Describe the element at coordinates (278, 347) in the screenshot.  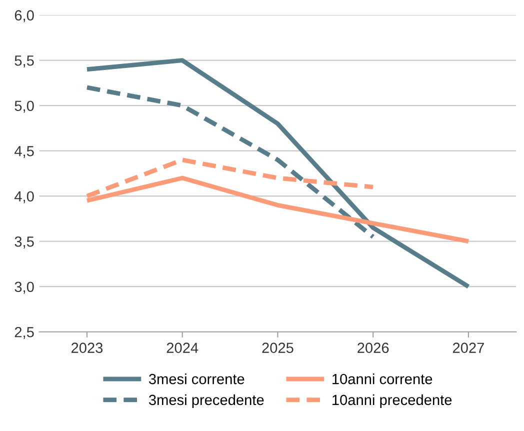
I see `x-tick-label: 2025` at that location.